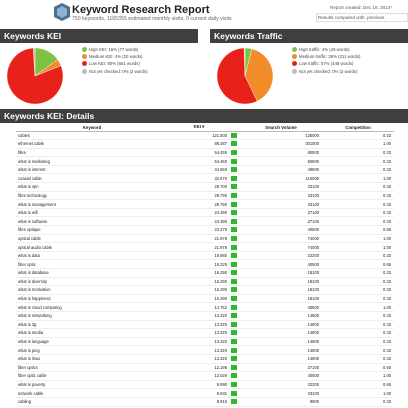 The height and width of the screenshot is (408, 408). Describe the element at coordinates (199, 239) in the screenshot. I see `kei-cell: 21.978` at that location.